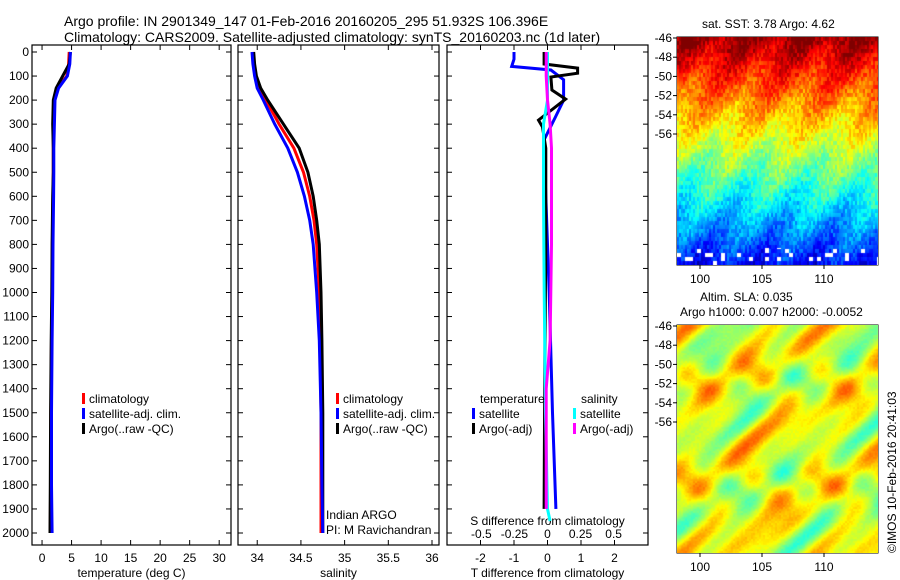  What do you see at coordinates (101, 558) in the screenshot?
I see `x-tick-label: 10` at bounding box center [101, 558].